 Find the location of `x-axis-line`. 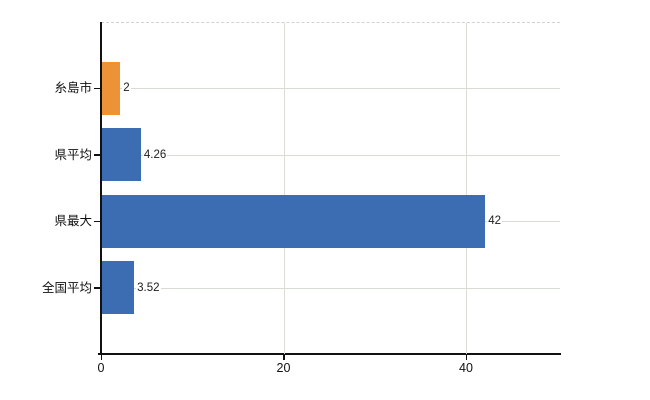

x-axis-line is located at coordinates (329, 354).